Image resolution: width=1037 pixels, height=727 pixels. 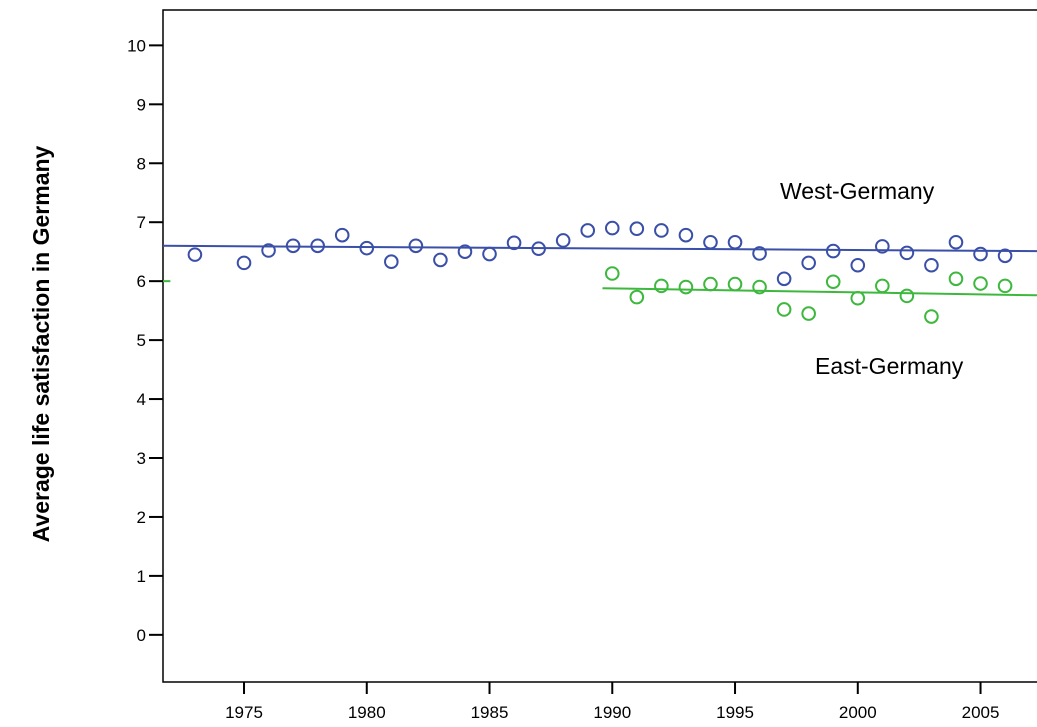 What do you see at coordinates (136, 45) in the screenshot?
I see `y-tick-label: 10` at bounding box center [136, 45].